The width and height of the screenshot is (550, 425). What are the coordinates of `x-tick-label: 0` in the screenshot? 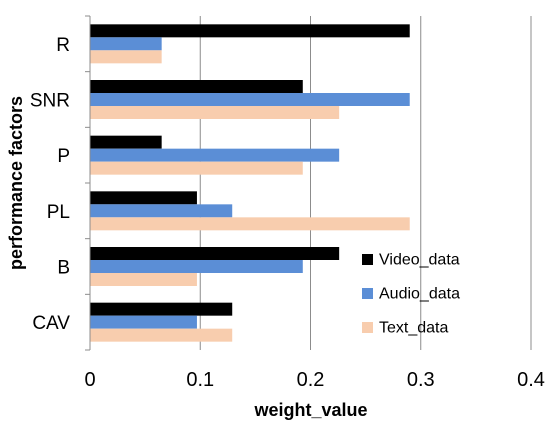 It's located at (89, 380).